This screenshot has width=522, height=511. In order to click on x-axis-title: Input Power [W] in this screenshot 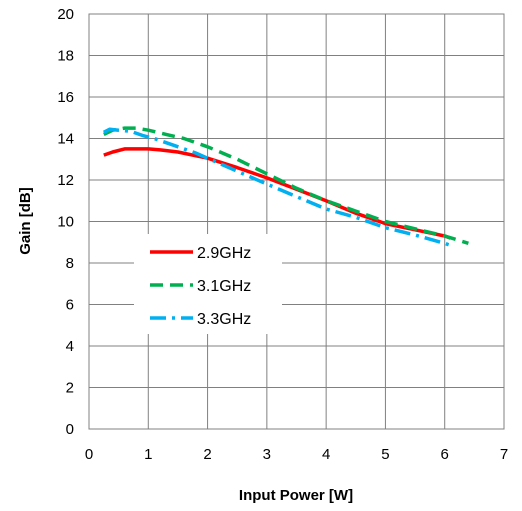, I will do `click(296, 495)`.